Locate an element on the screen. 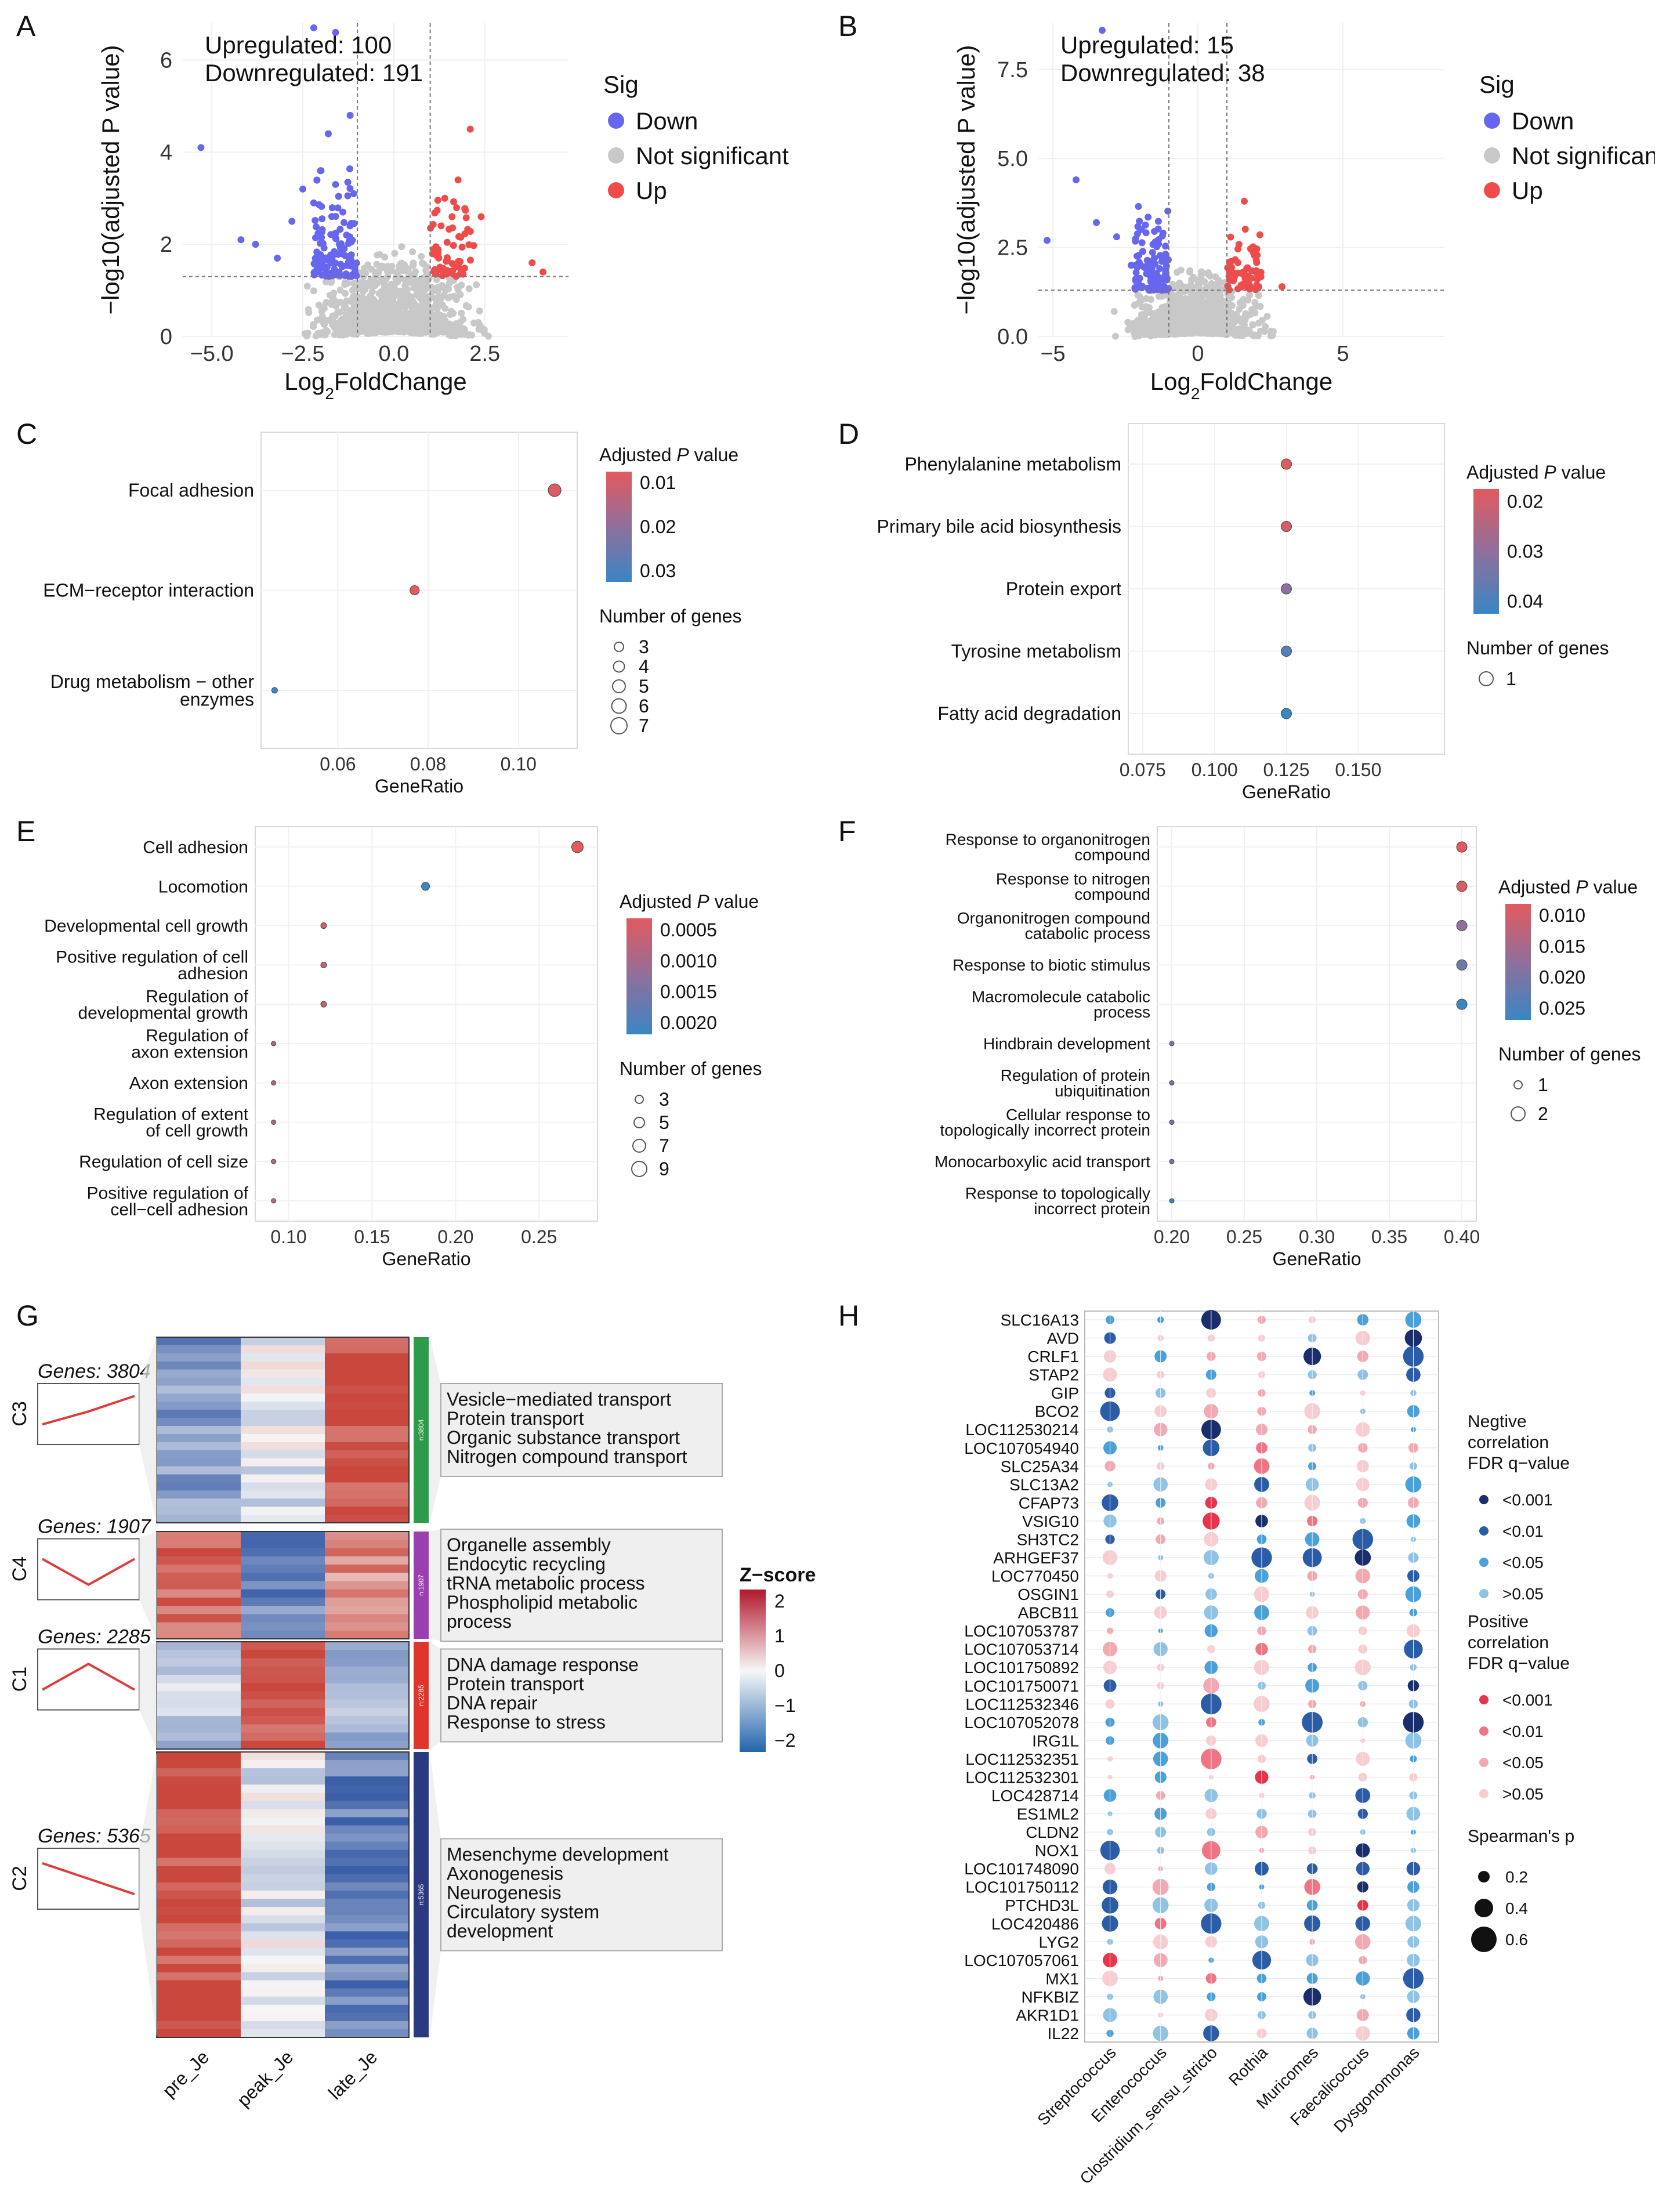 The image size is (1655, 2212). term-label: topologically incorrect protein is located at coordinates (1045, 1130).